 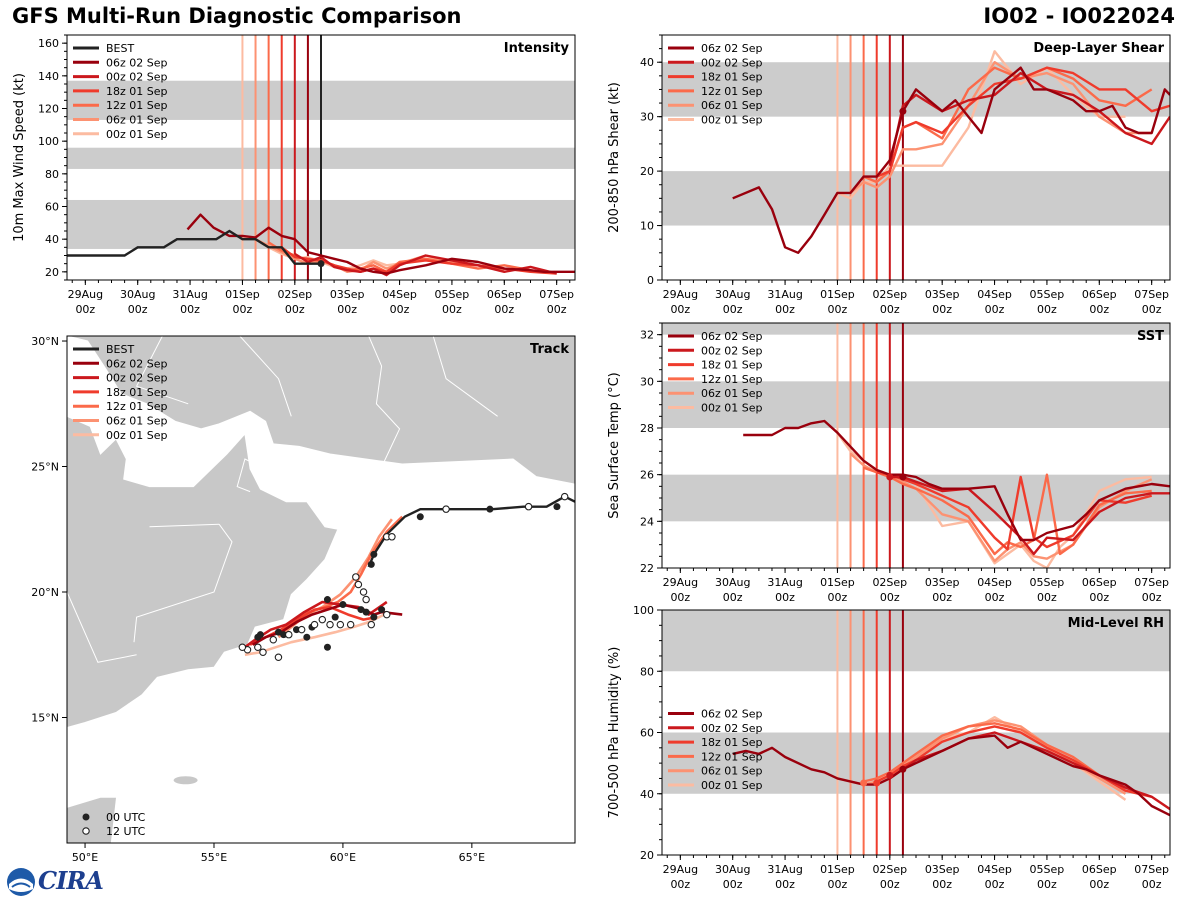 I want to click on panel-title: Mid-Level RH, so click(x=1116, y=623).